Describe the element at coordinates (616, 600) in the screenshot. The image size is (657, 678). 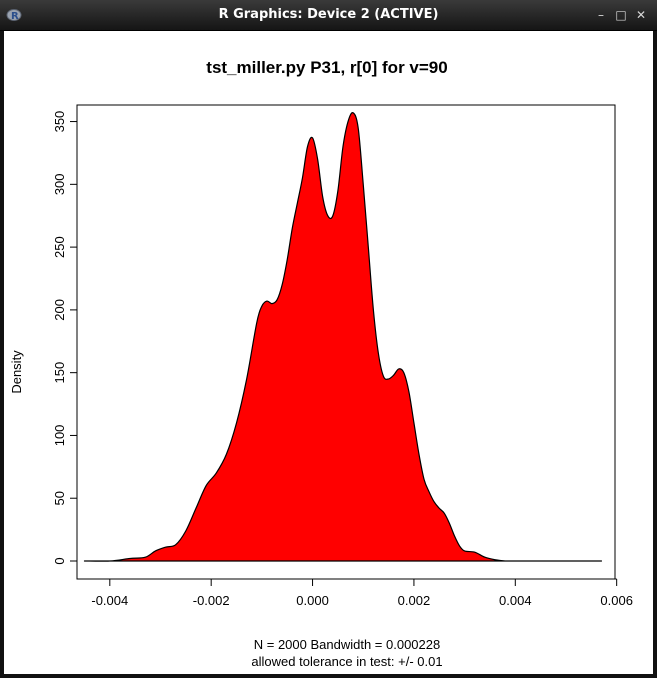
I see `x-tick-label: 0.006` at that location.